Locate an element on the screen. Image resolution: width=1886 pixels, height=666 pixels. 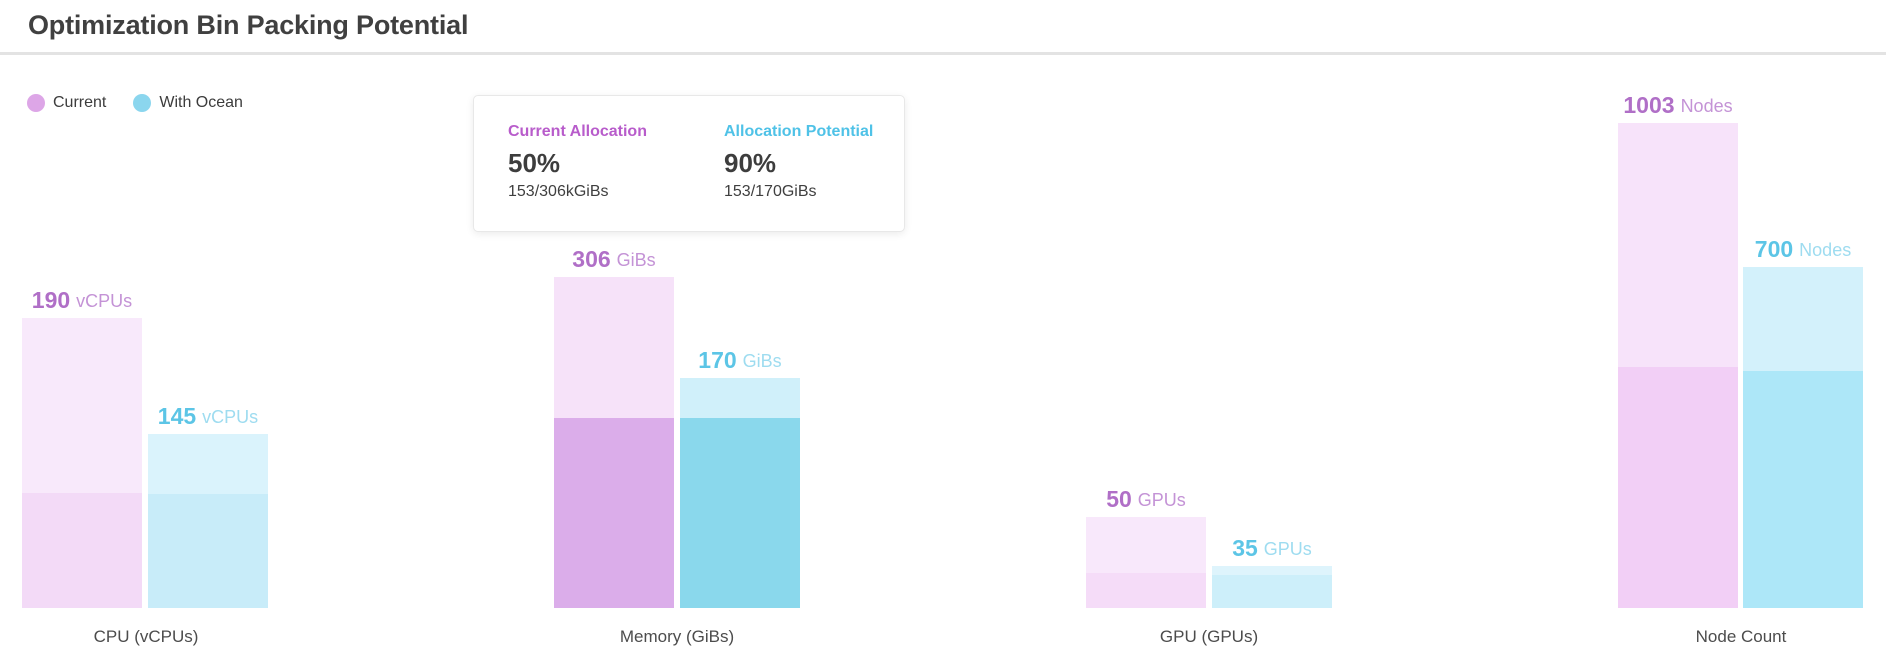
tooltip-detail-potential: 153/170GiBs is located at coordinates (770, 191).